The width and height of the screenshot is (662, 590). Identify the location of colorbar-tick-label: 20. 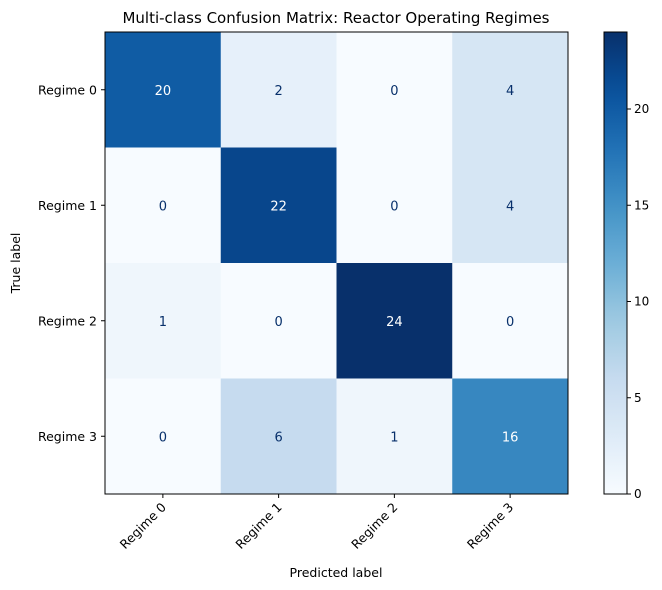
(641, 109).